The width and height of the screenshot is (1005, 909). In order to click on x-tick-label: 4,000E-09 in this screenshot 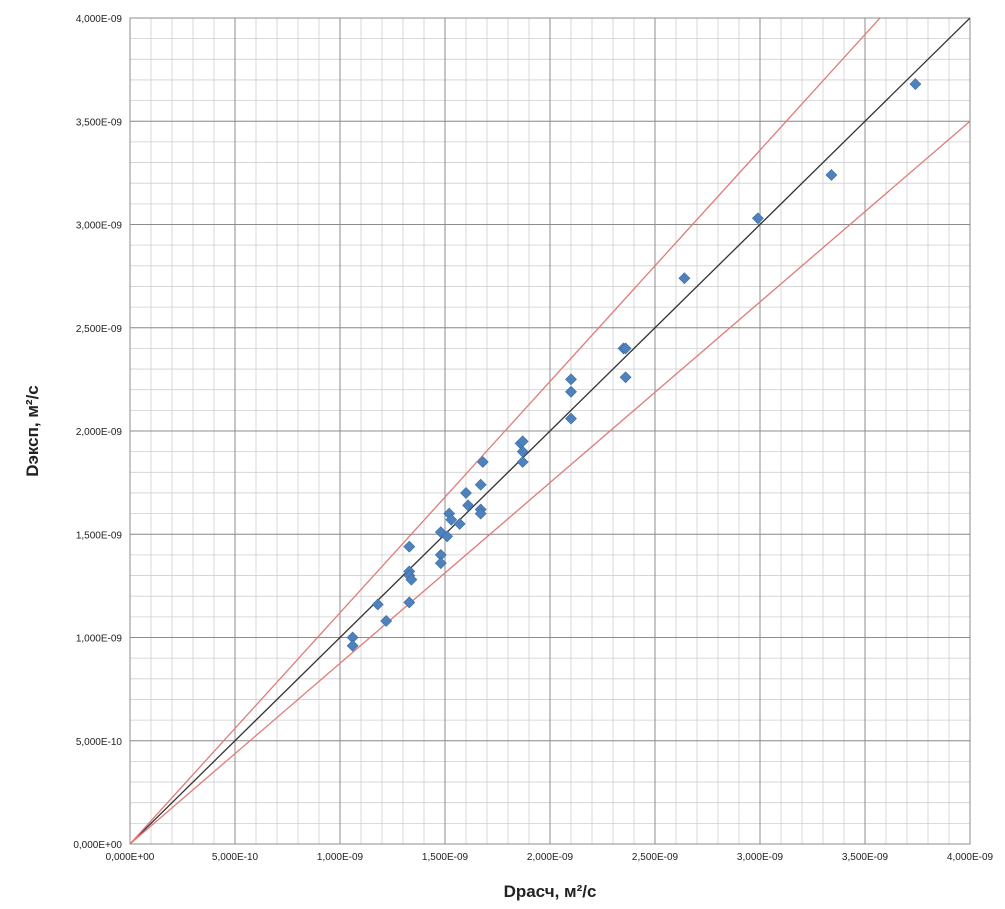, I will do `click(970, 857)`.